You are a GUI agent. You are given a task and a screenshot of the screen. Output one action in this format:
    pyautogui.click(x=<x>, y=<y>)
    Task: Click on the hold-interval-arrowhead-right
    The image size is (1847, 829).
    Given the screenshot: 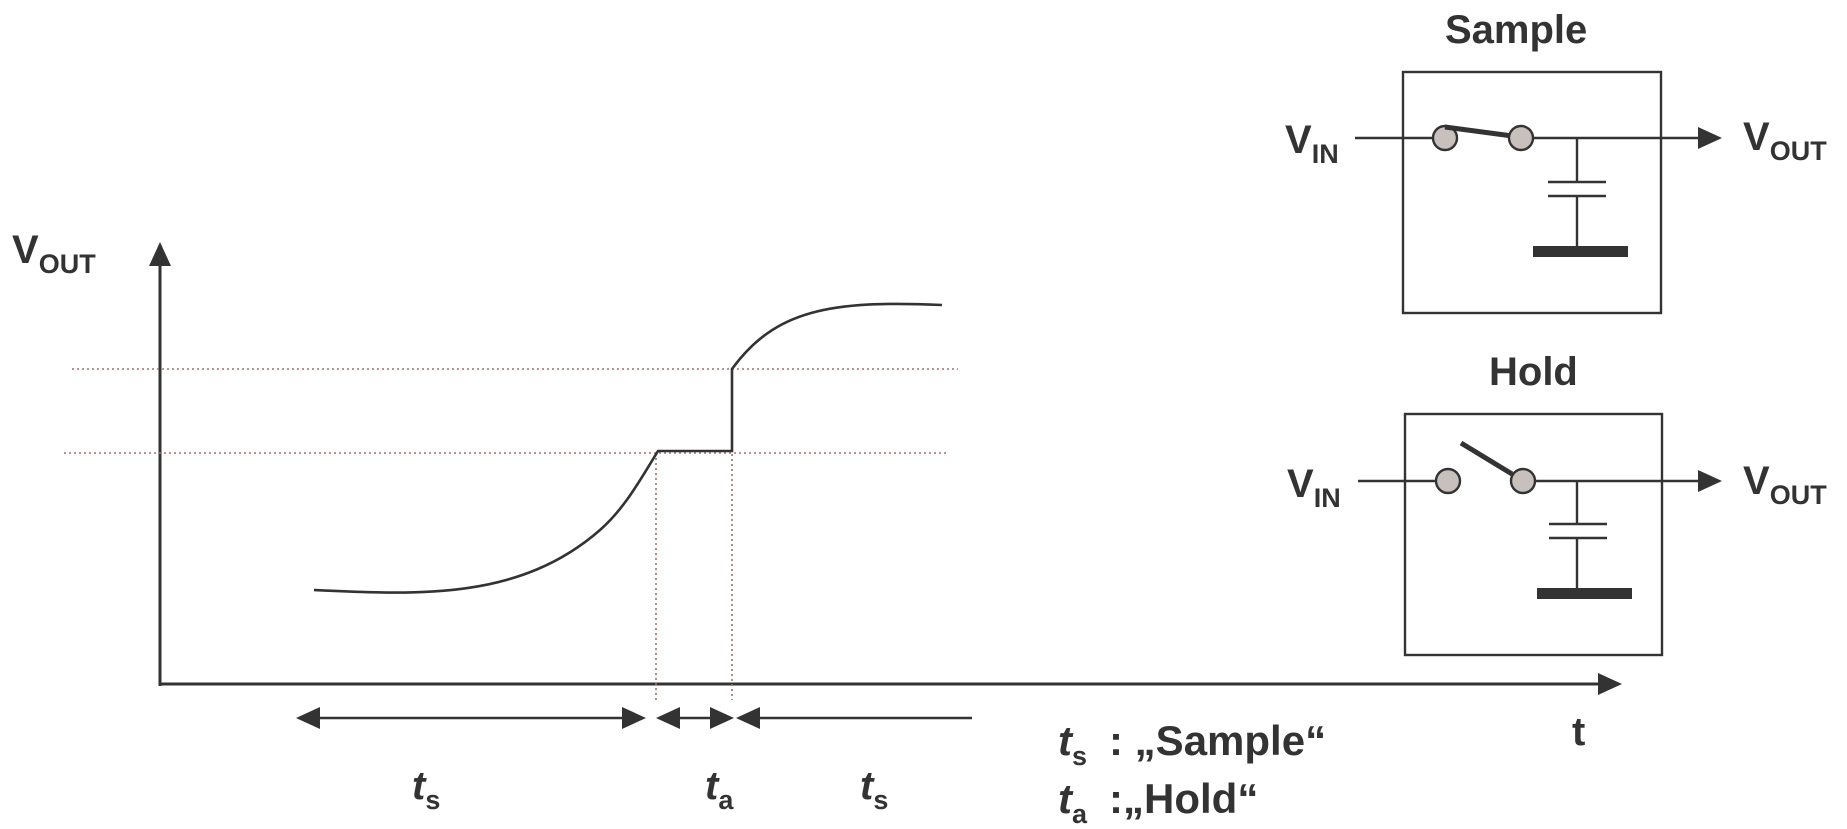 What is the action you would take?
    pyautogui.click(x=722, y=718)
    